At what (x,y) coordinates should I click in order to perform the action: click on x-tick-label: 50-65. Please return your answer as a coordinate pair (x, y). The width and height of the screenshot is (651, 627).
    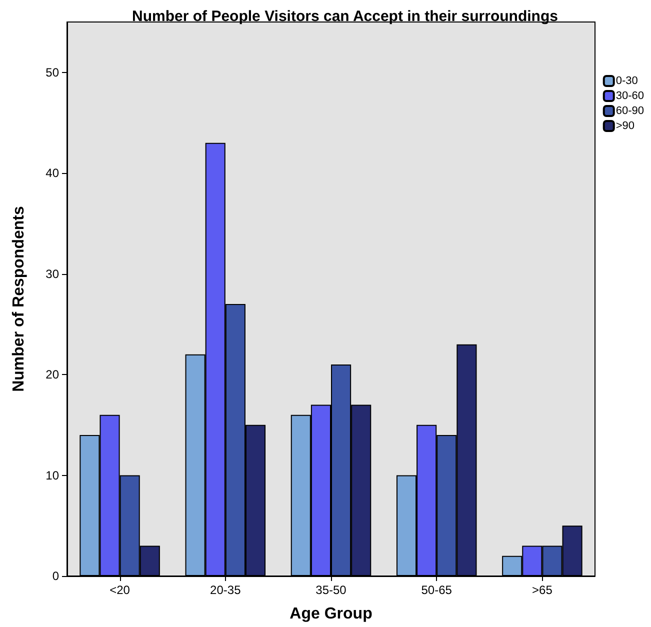
    Looking at the image, I should click on (436, 590).